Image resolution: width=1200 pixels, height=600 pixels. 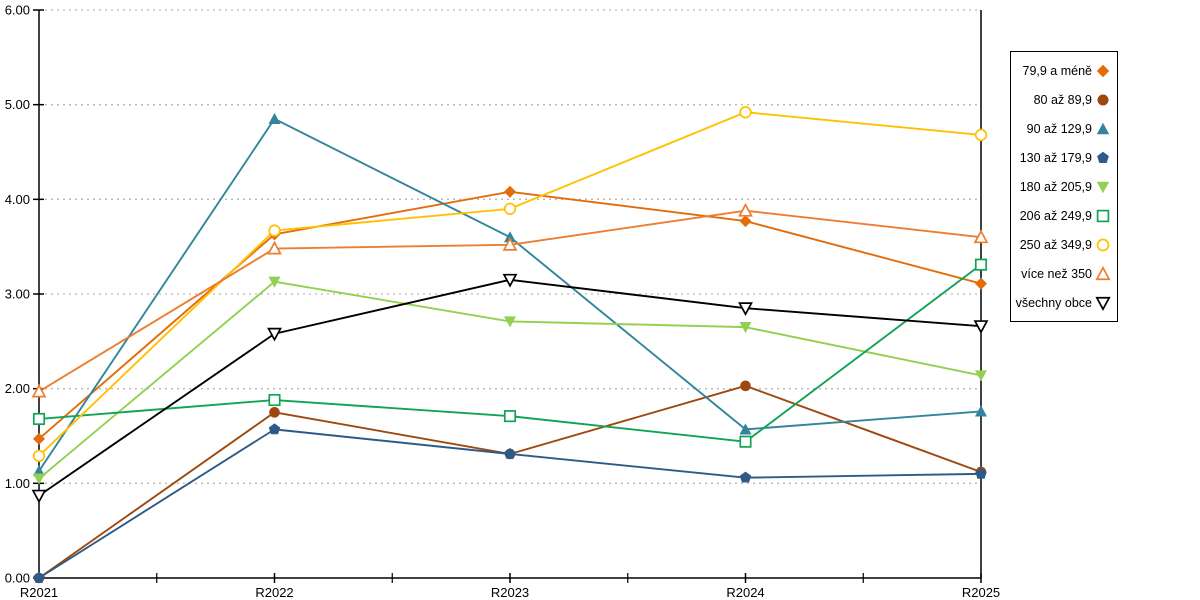 What do you see at coordinates (274, 592) in the screenshot?
I see `x-axis-label: R2022` at bounding box center [274, 592].